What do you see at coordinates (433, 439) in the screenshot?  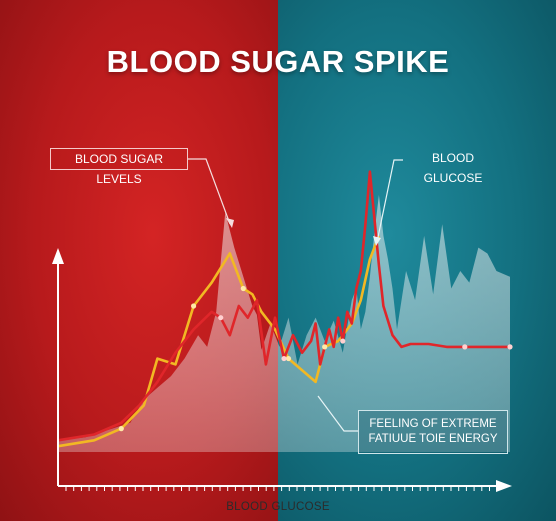 I see `fatigue-line-2: FATIUUE TOIE ENERGY` at bounding box center [433, 439].